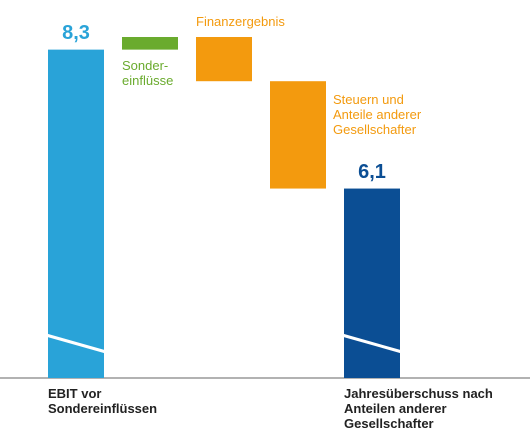  Describe the element at coordinates (76, 32) in the screenshot. I see `value-label: 8,3` at that location.